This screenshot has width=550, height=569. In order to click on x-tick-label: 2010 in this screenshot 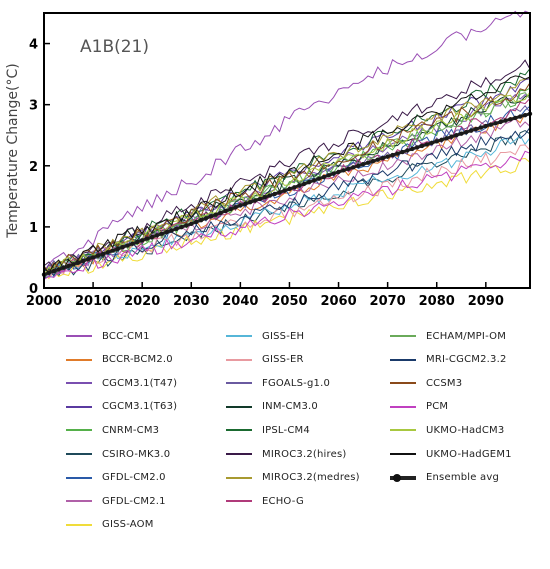, I will do `click(93, 301)`.